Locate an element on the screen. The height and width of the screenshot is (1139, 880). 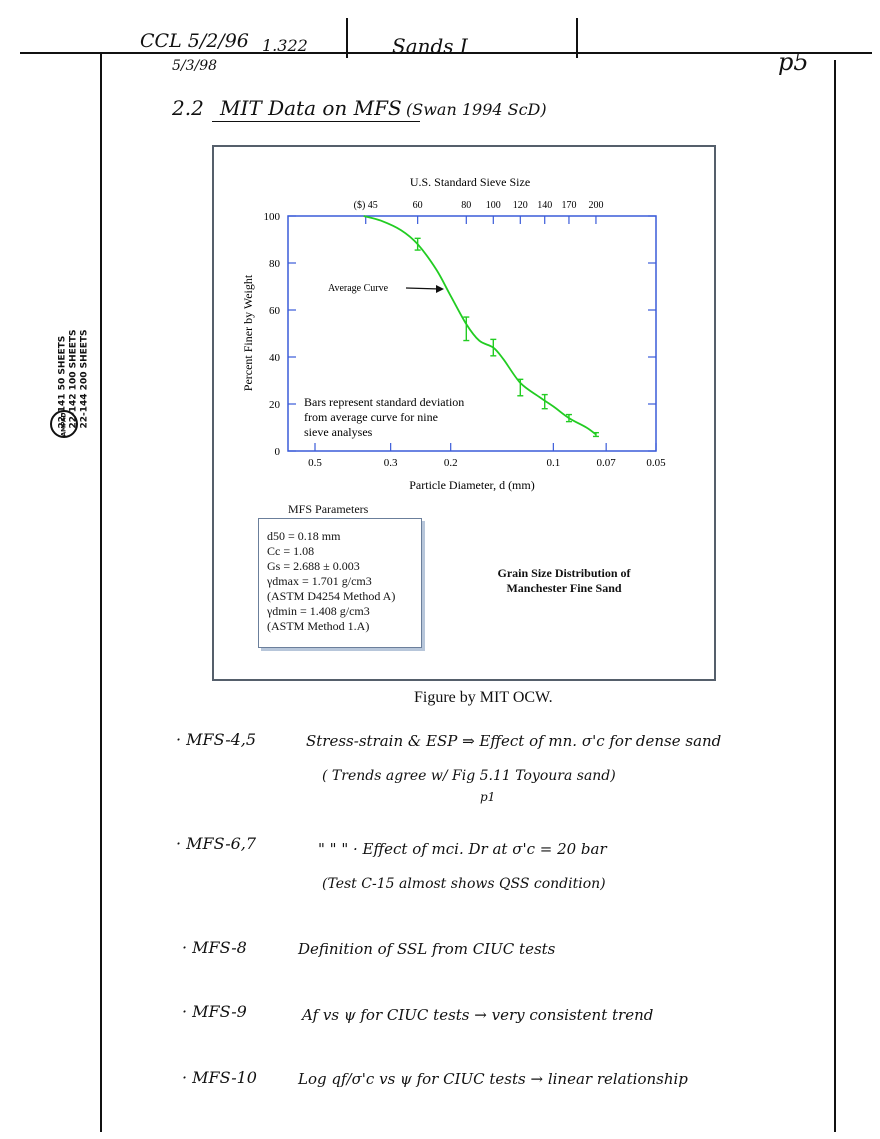
x-tick-label: 0.05 is located at coordinates (656, 463).